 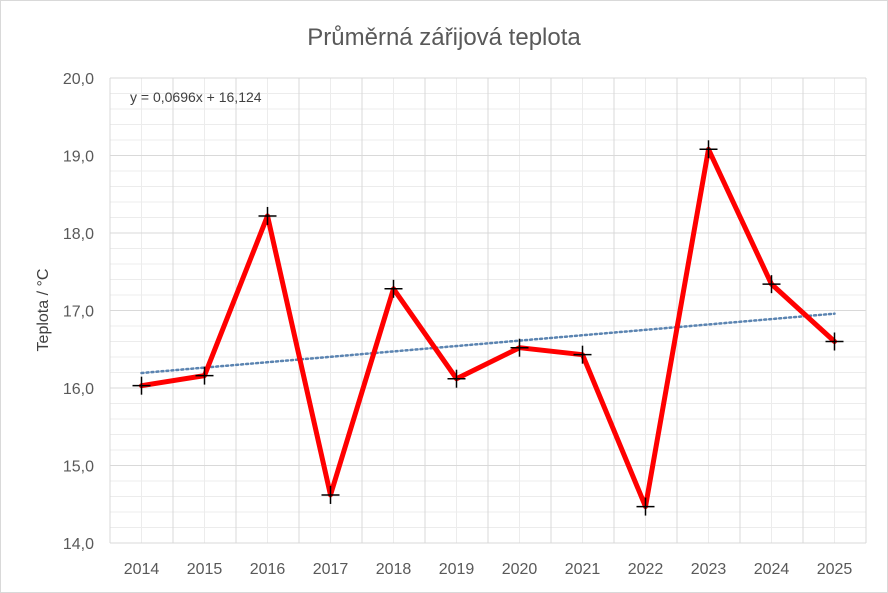 I want to click on x-tick-label: 2023, so click(x=709, y=569).